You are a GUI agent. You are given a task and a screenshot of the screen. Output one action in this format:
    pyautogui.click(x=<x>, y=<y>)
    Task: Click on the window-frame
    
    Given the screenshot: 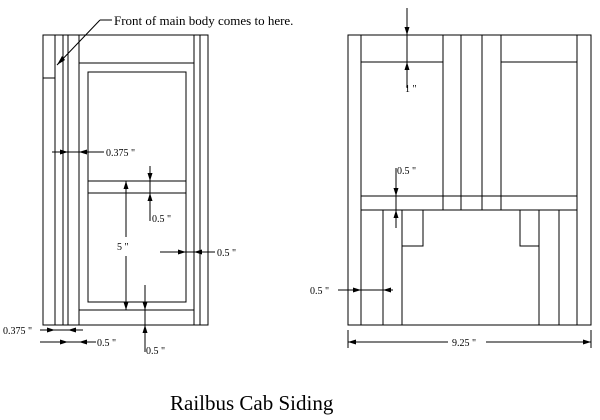 What is the action you would take?
    pyautogui.click(x=136, y=186)
    